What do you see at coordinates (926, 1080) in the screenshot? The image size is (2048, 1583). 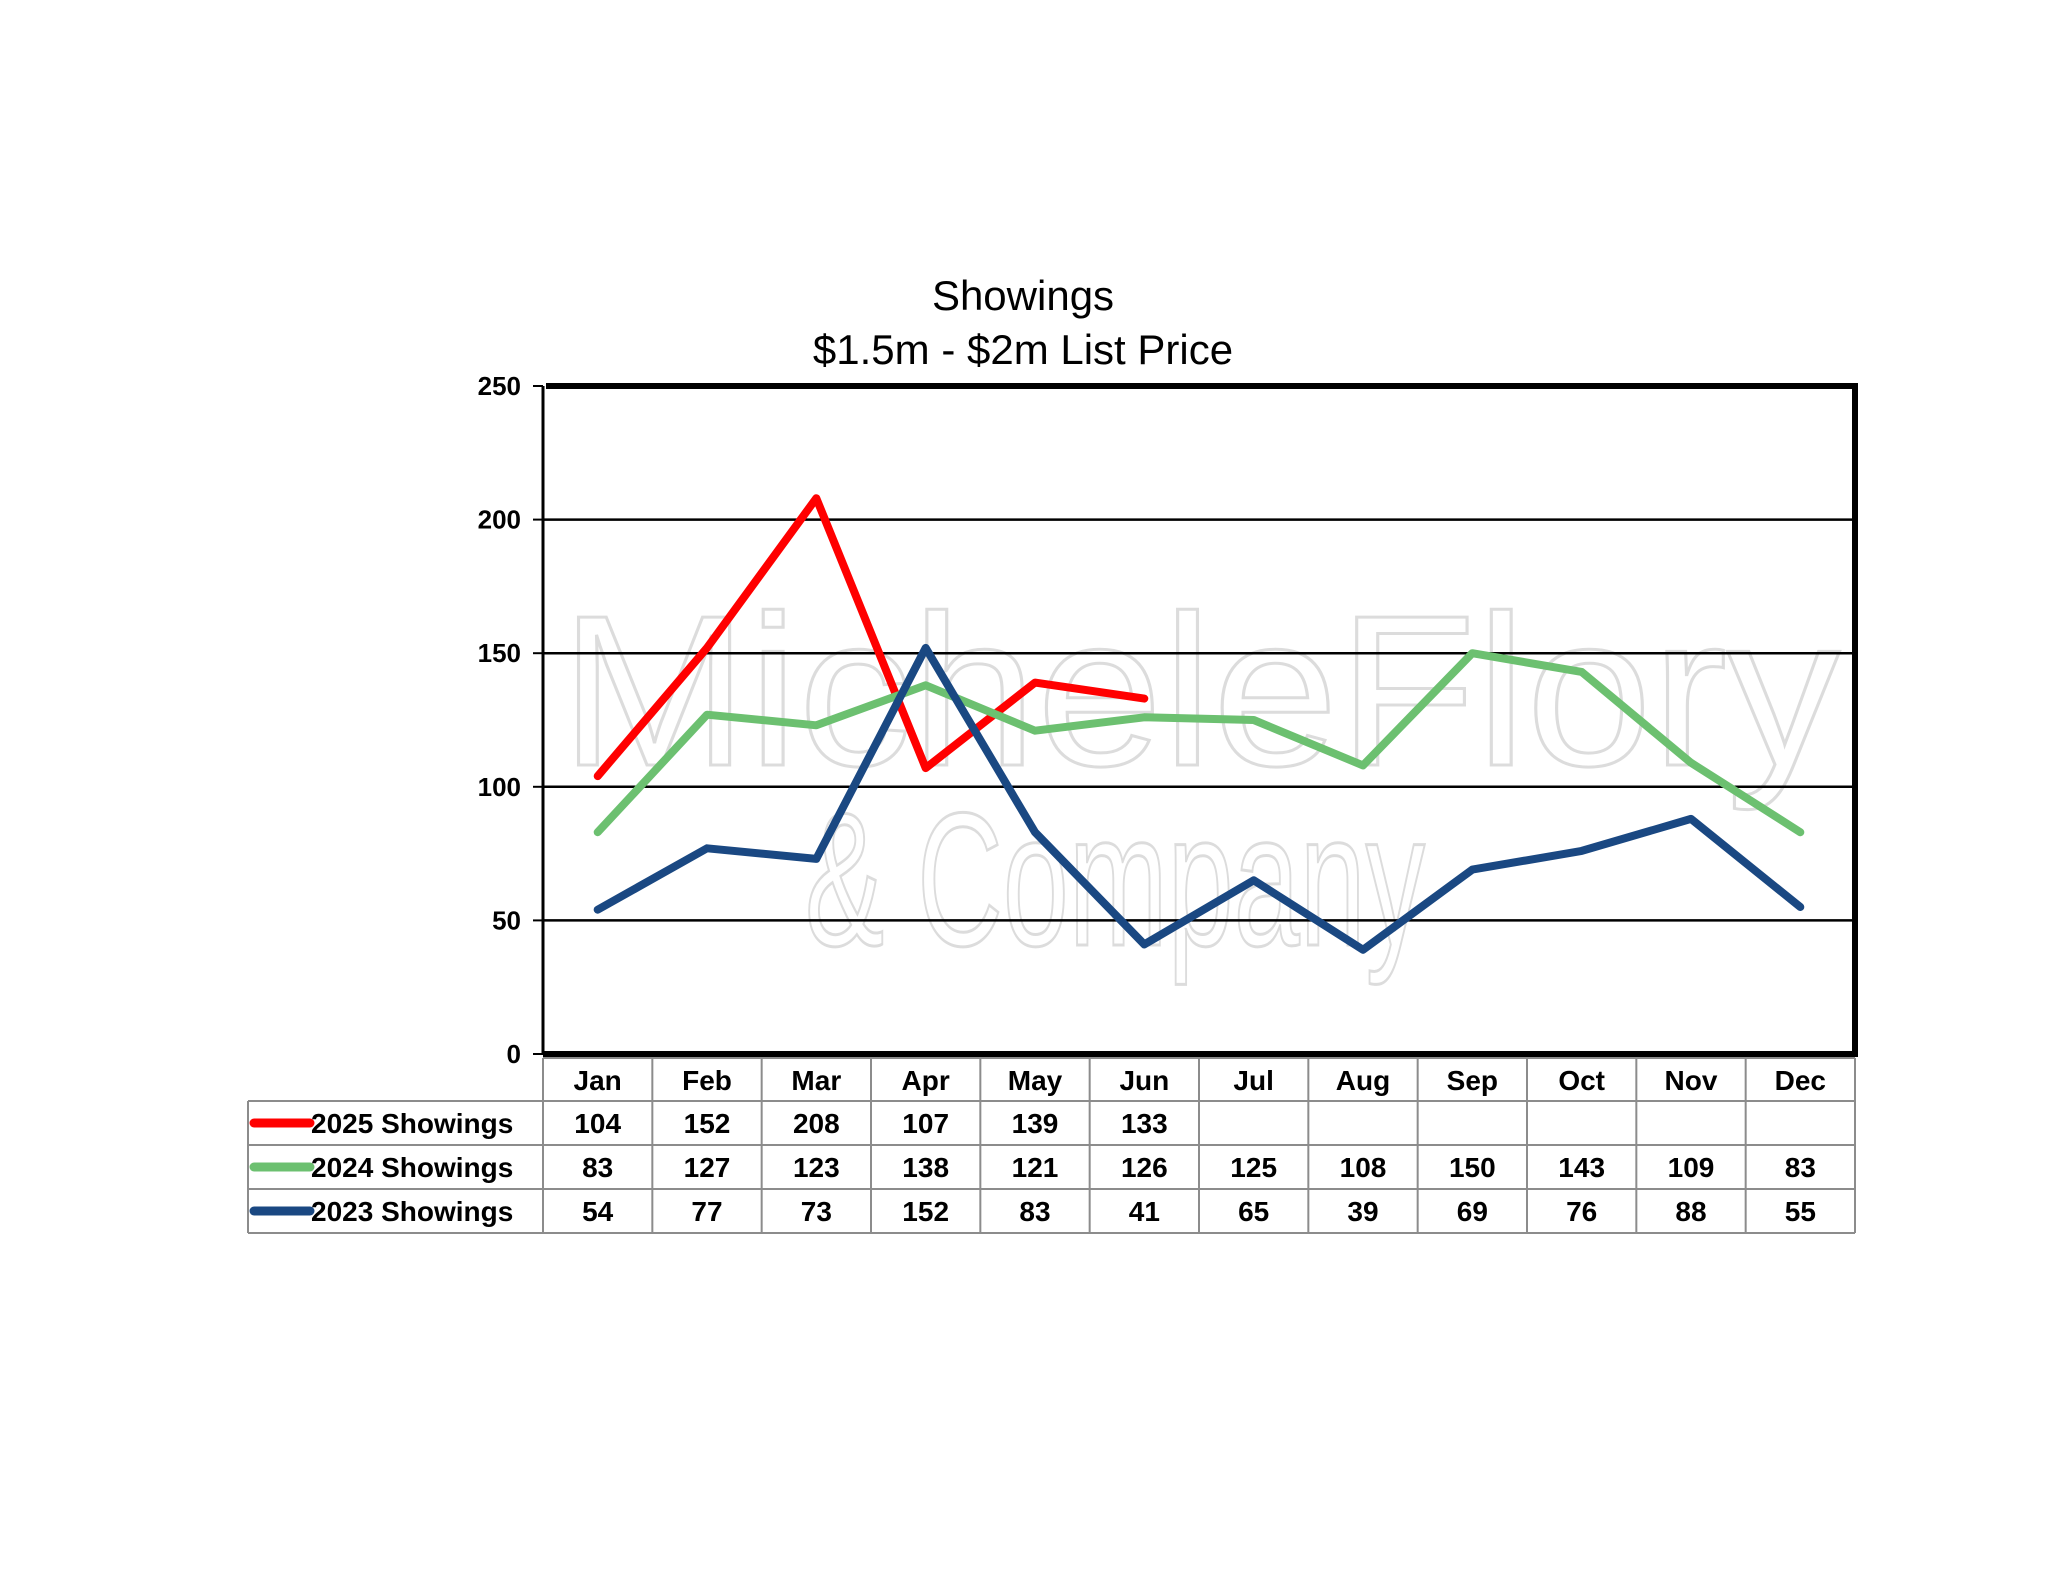 I see `x-tick-label: Apr` at bounding box center [926, 1080].